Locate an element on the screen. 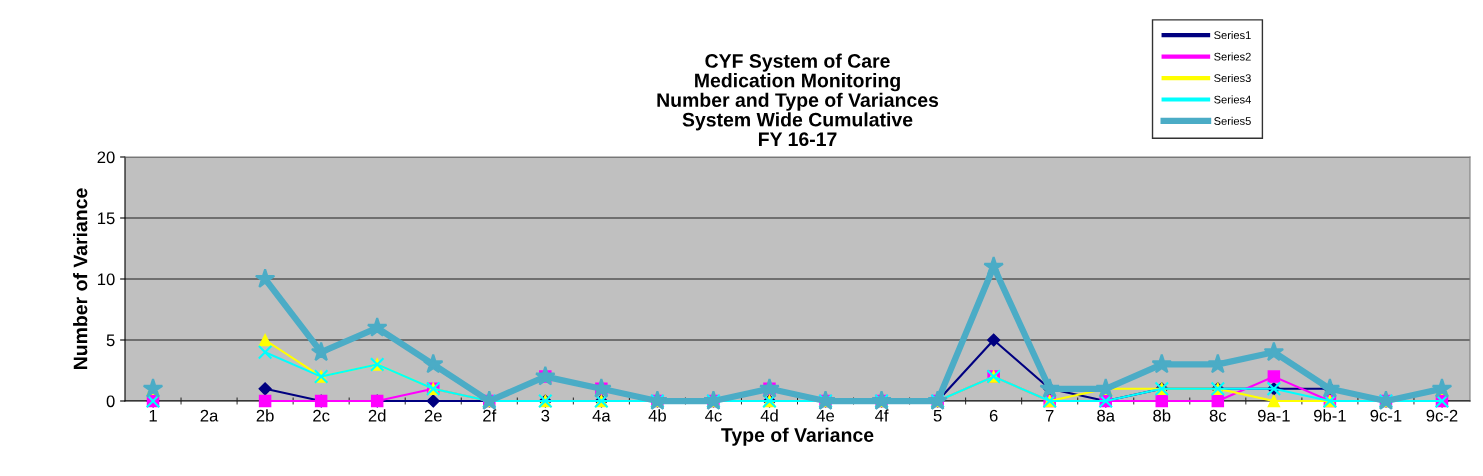 The image size is (1483, 476). x-tick-label: 4a is located at coordinates (601, 415).